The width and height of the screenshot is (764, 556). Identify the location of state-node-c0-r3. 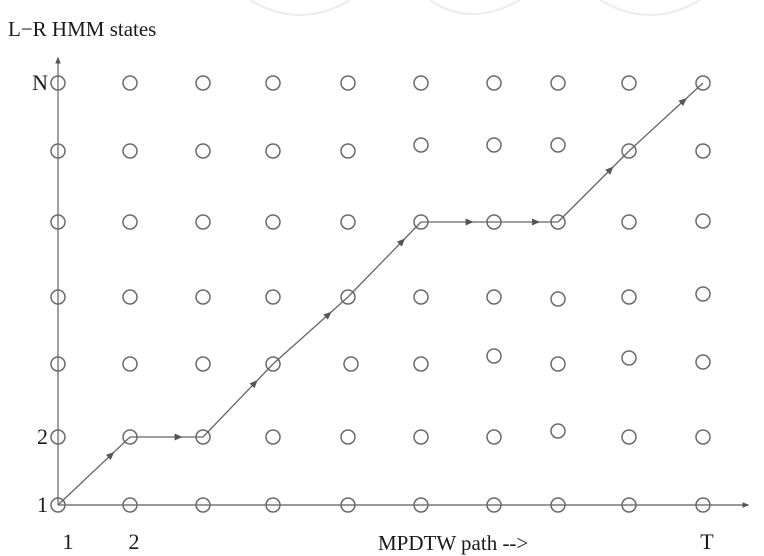
(58, 297).